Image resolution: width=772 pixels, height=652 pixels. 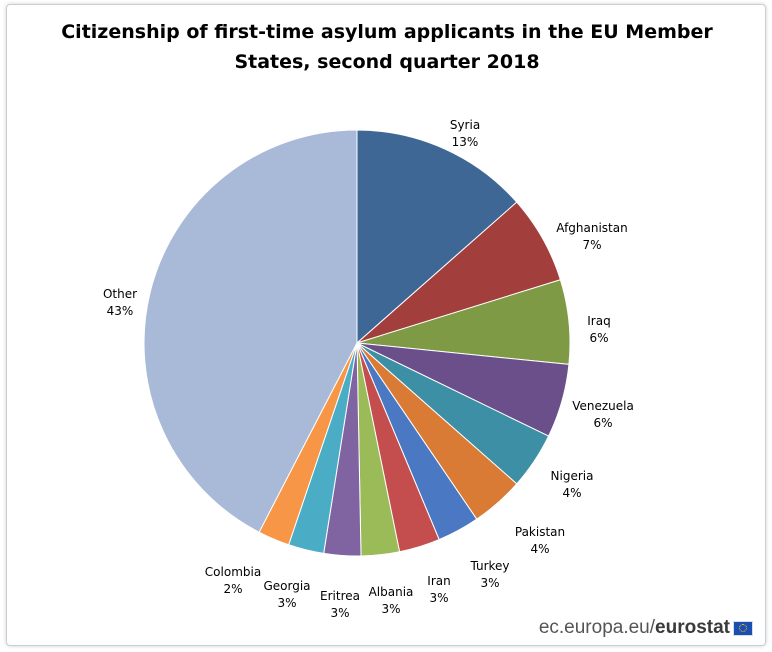 What do you see at coordinates (438, 589) in the screenshot?
I see `slice-label-iran: Iran 3%` at bounding box center [438, 589].